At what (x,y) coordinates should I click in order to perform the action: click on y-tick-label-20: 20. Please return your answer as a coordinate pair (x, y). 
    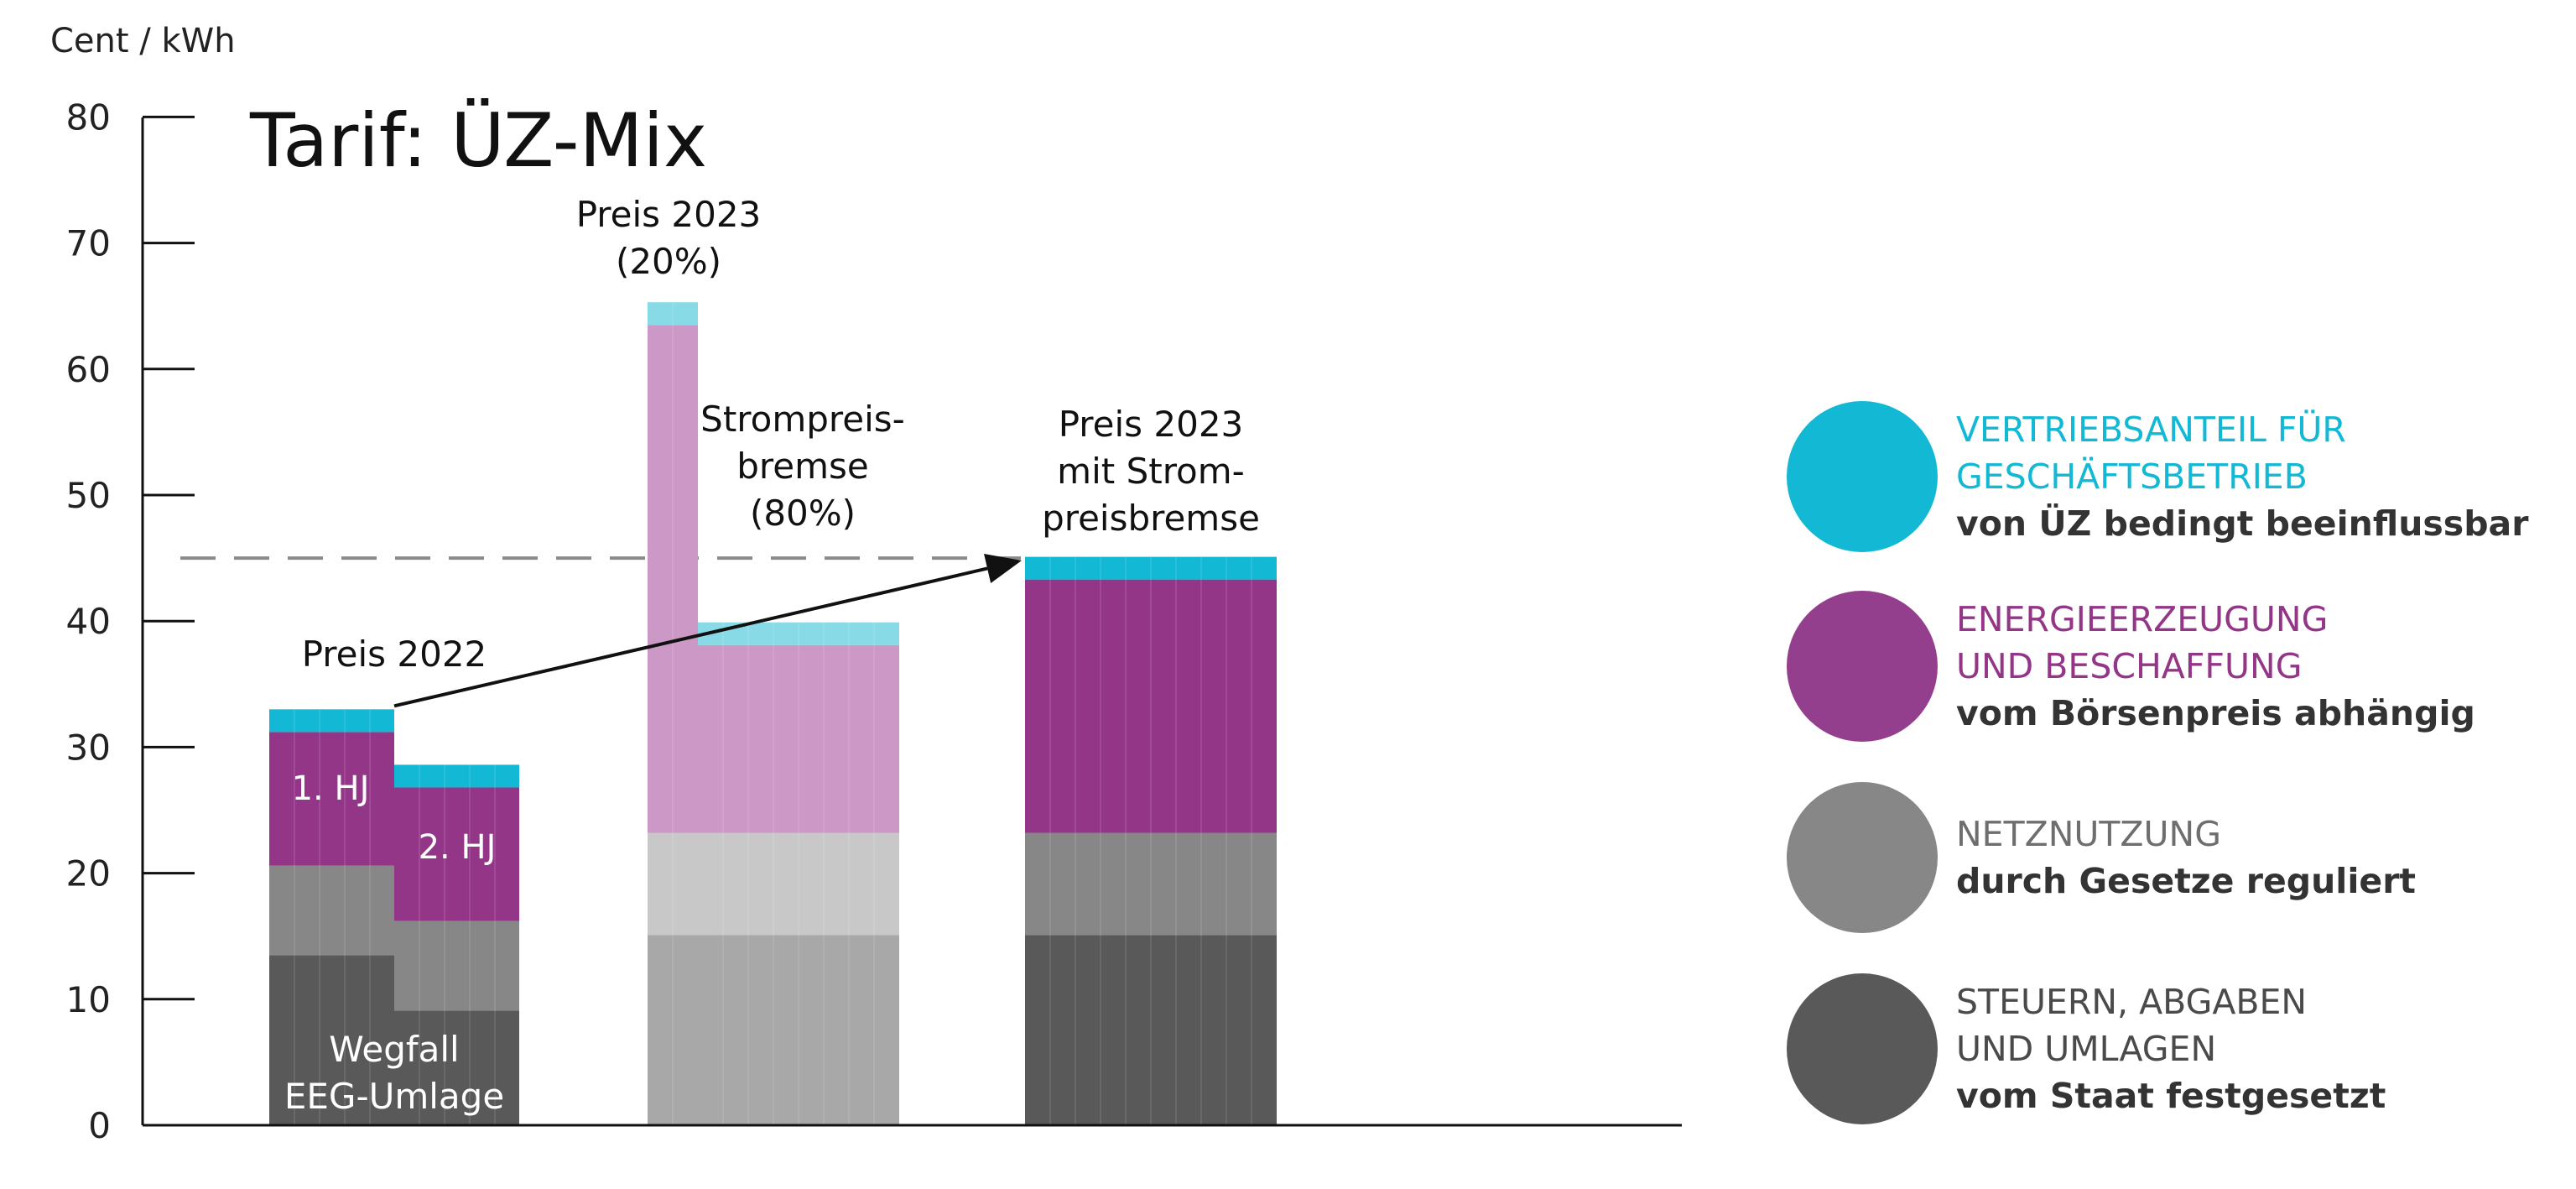
    Looking at the image, I should click on (88, 873).